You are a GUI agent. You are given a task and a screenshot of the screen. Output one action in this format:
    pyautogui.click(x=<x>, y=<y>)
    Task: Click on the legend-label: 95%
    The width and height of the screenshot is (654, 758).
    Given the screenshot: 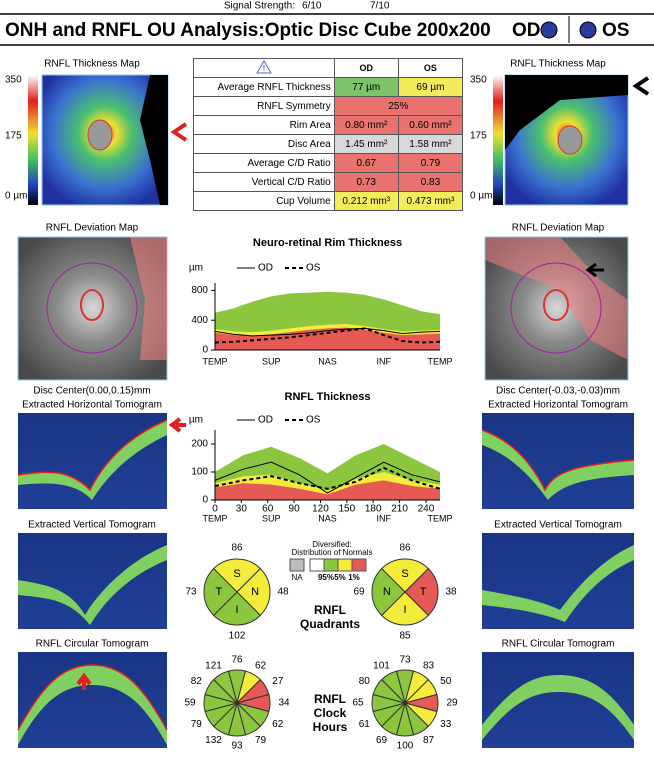 What is the action you would take?
    pyautogui.click(x=326, y=577)
    